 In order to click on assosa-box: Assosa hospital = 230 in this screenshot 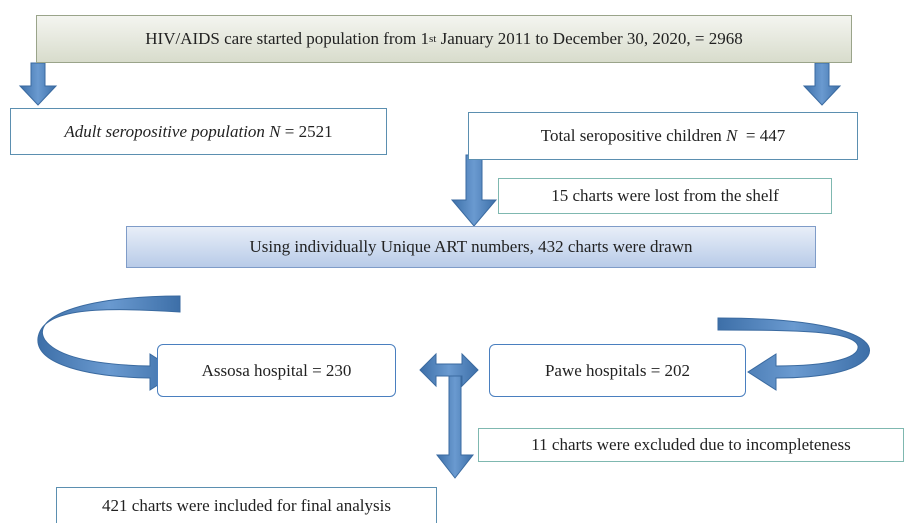, I will do `click(276, 370)`.